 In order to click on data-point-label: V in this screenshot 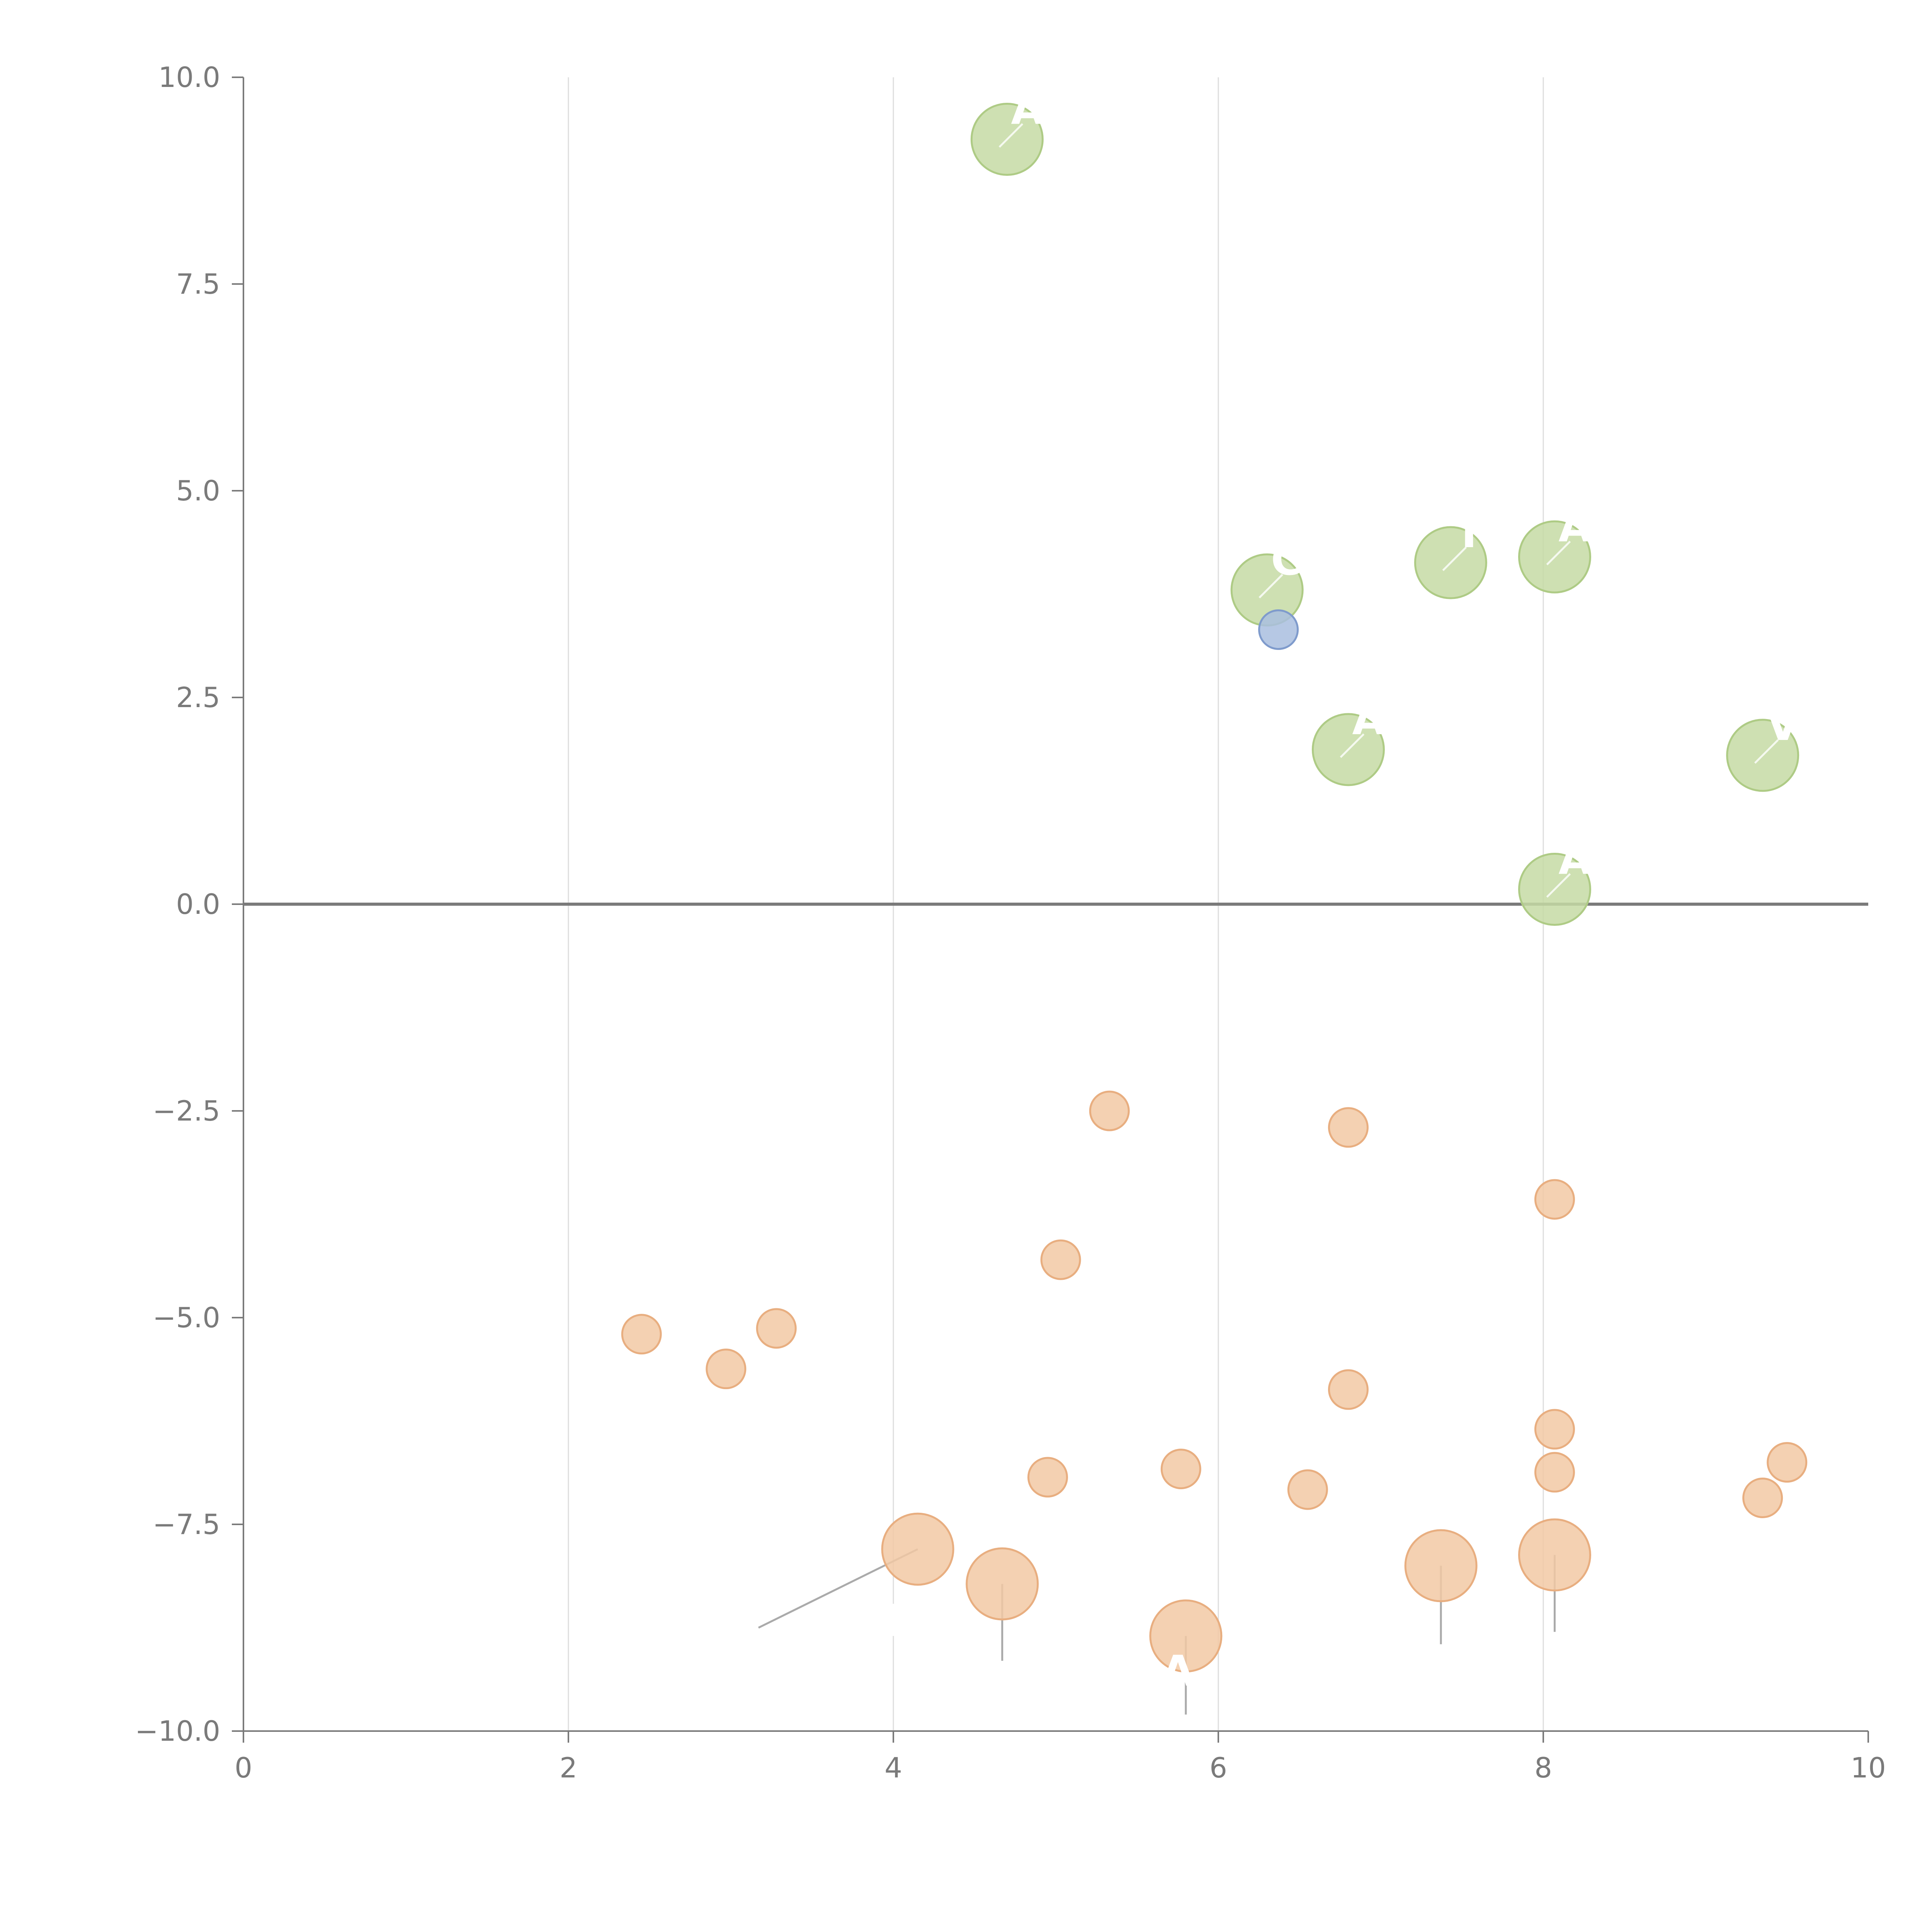, I will do `click(1783, 726)`.